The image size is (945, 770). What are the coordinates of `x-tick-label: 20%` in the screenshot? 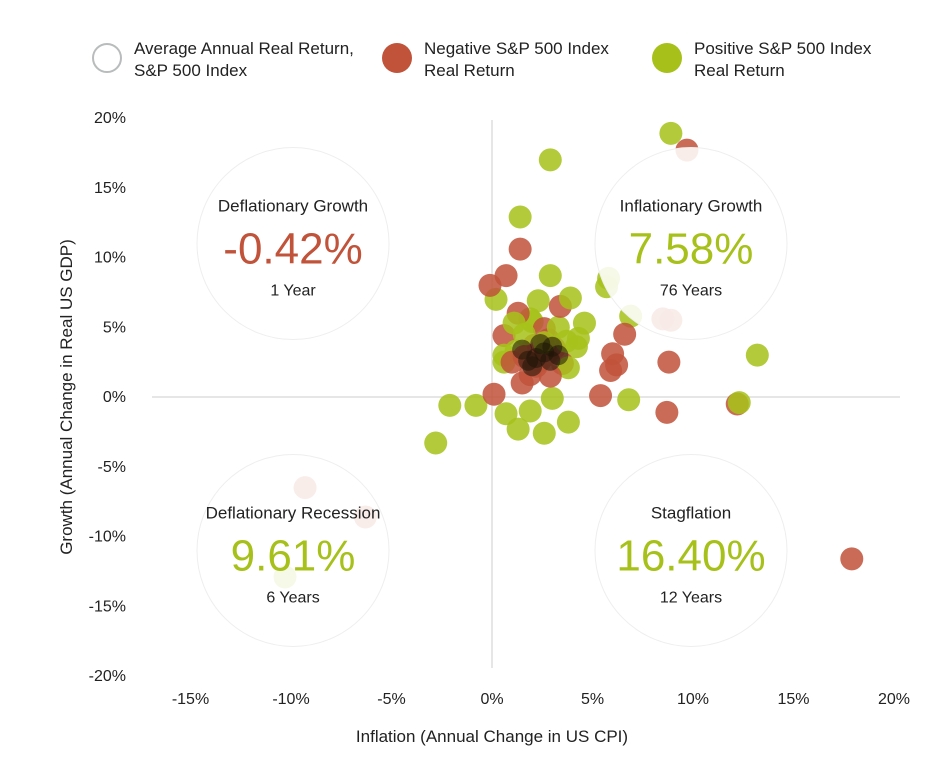 It's located at (894, 699).